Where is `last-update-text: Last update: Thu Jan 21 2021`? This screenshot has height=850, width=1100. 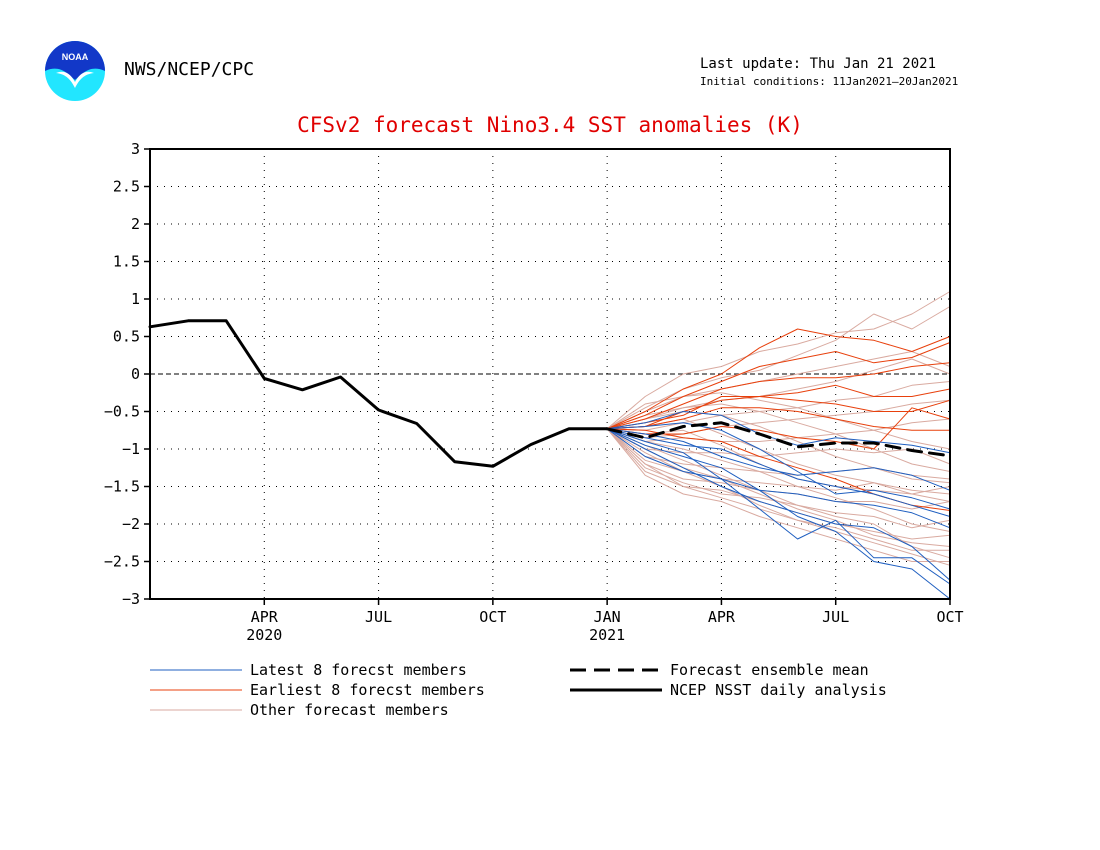
last-update-text: Last update: Thu Jan 21 2021 is located at coordinates (818, 64).